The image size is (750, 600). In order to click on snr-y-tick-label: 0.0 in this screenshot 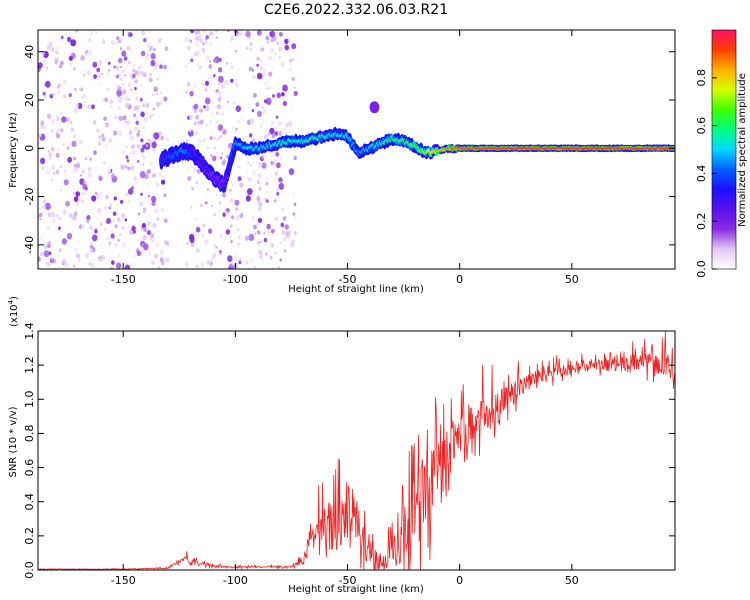, I will do `click(29, 570)`.